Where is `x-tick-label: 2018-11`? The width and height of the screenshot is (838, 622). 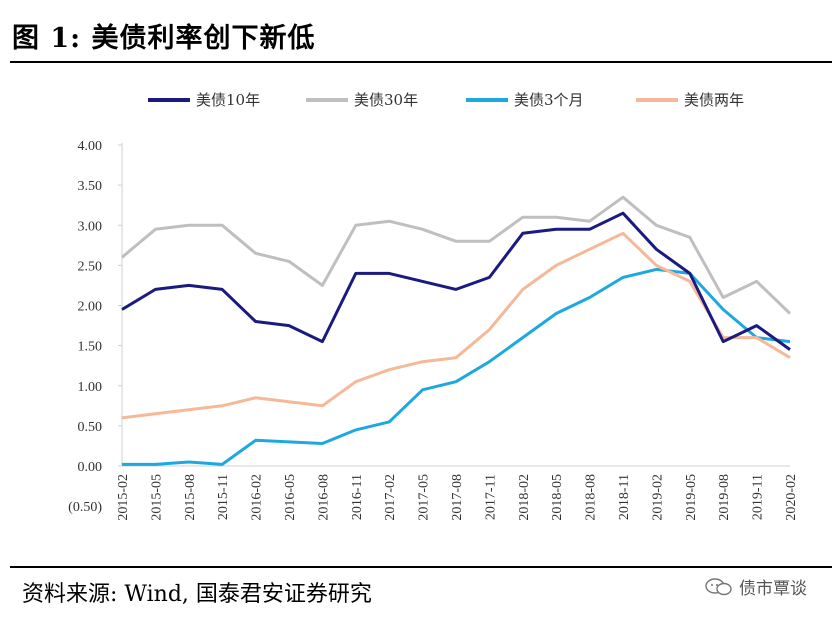 x-tick-label: 2018-11 is located at coordinates (624, 497).